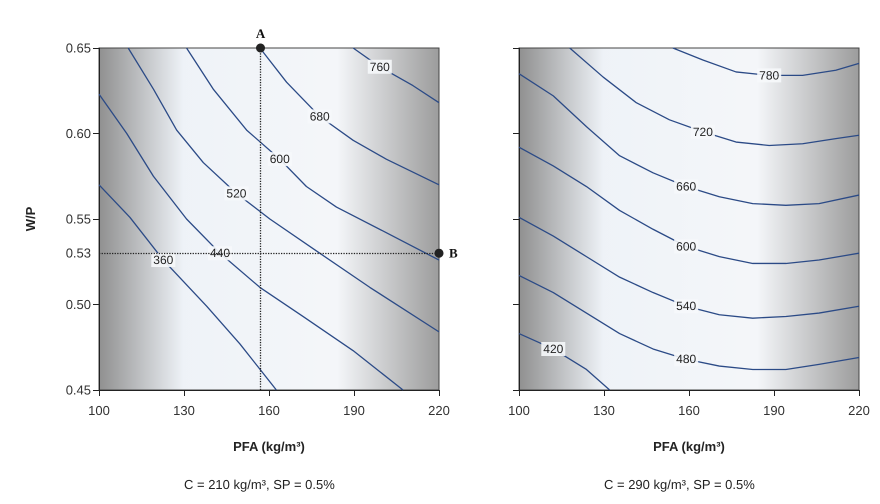 The width and height of the screenshot is (880, 504). I want to click on annotation: B, so click(453, 253).